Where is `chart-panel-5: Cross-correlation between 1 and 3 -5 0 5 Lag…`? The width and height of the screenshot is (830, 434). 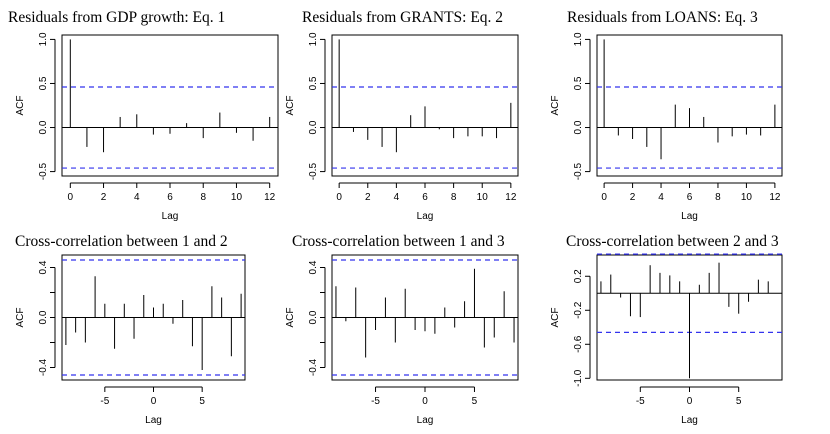 chart-panel-5: Cross-correlation between 1 and 3 -5 0 5 Lag… is located at coordinates (402, 329).